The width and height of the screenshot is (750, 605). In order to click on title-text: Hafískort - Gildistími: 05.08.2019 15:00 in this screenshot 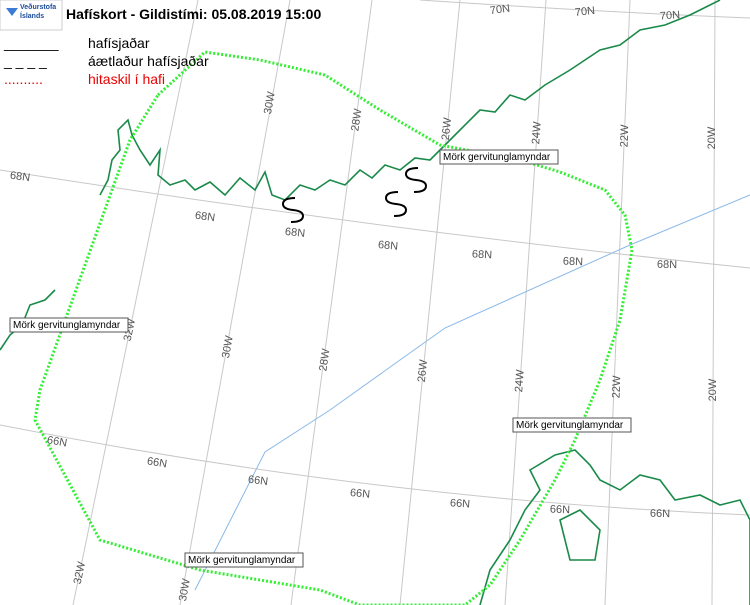, I will do `click(193, 14)`.